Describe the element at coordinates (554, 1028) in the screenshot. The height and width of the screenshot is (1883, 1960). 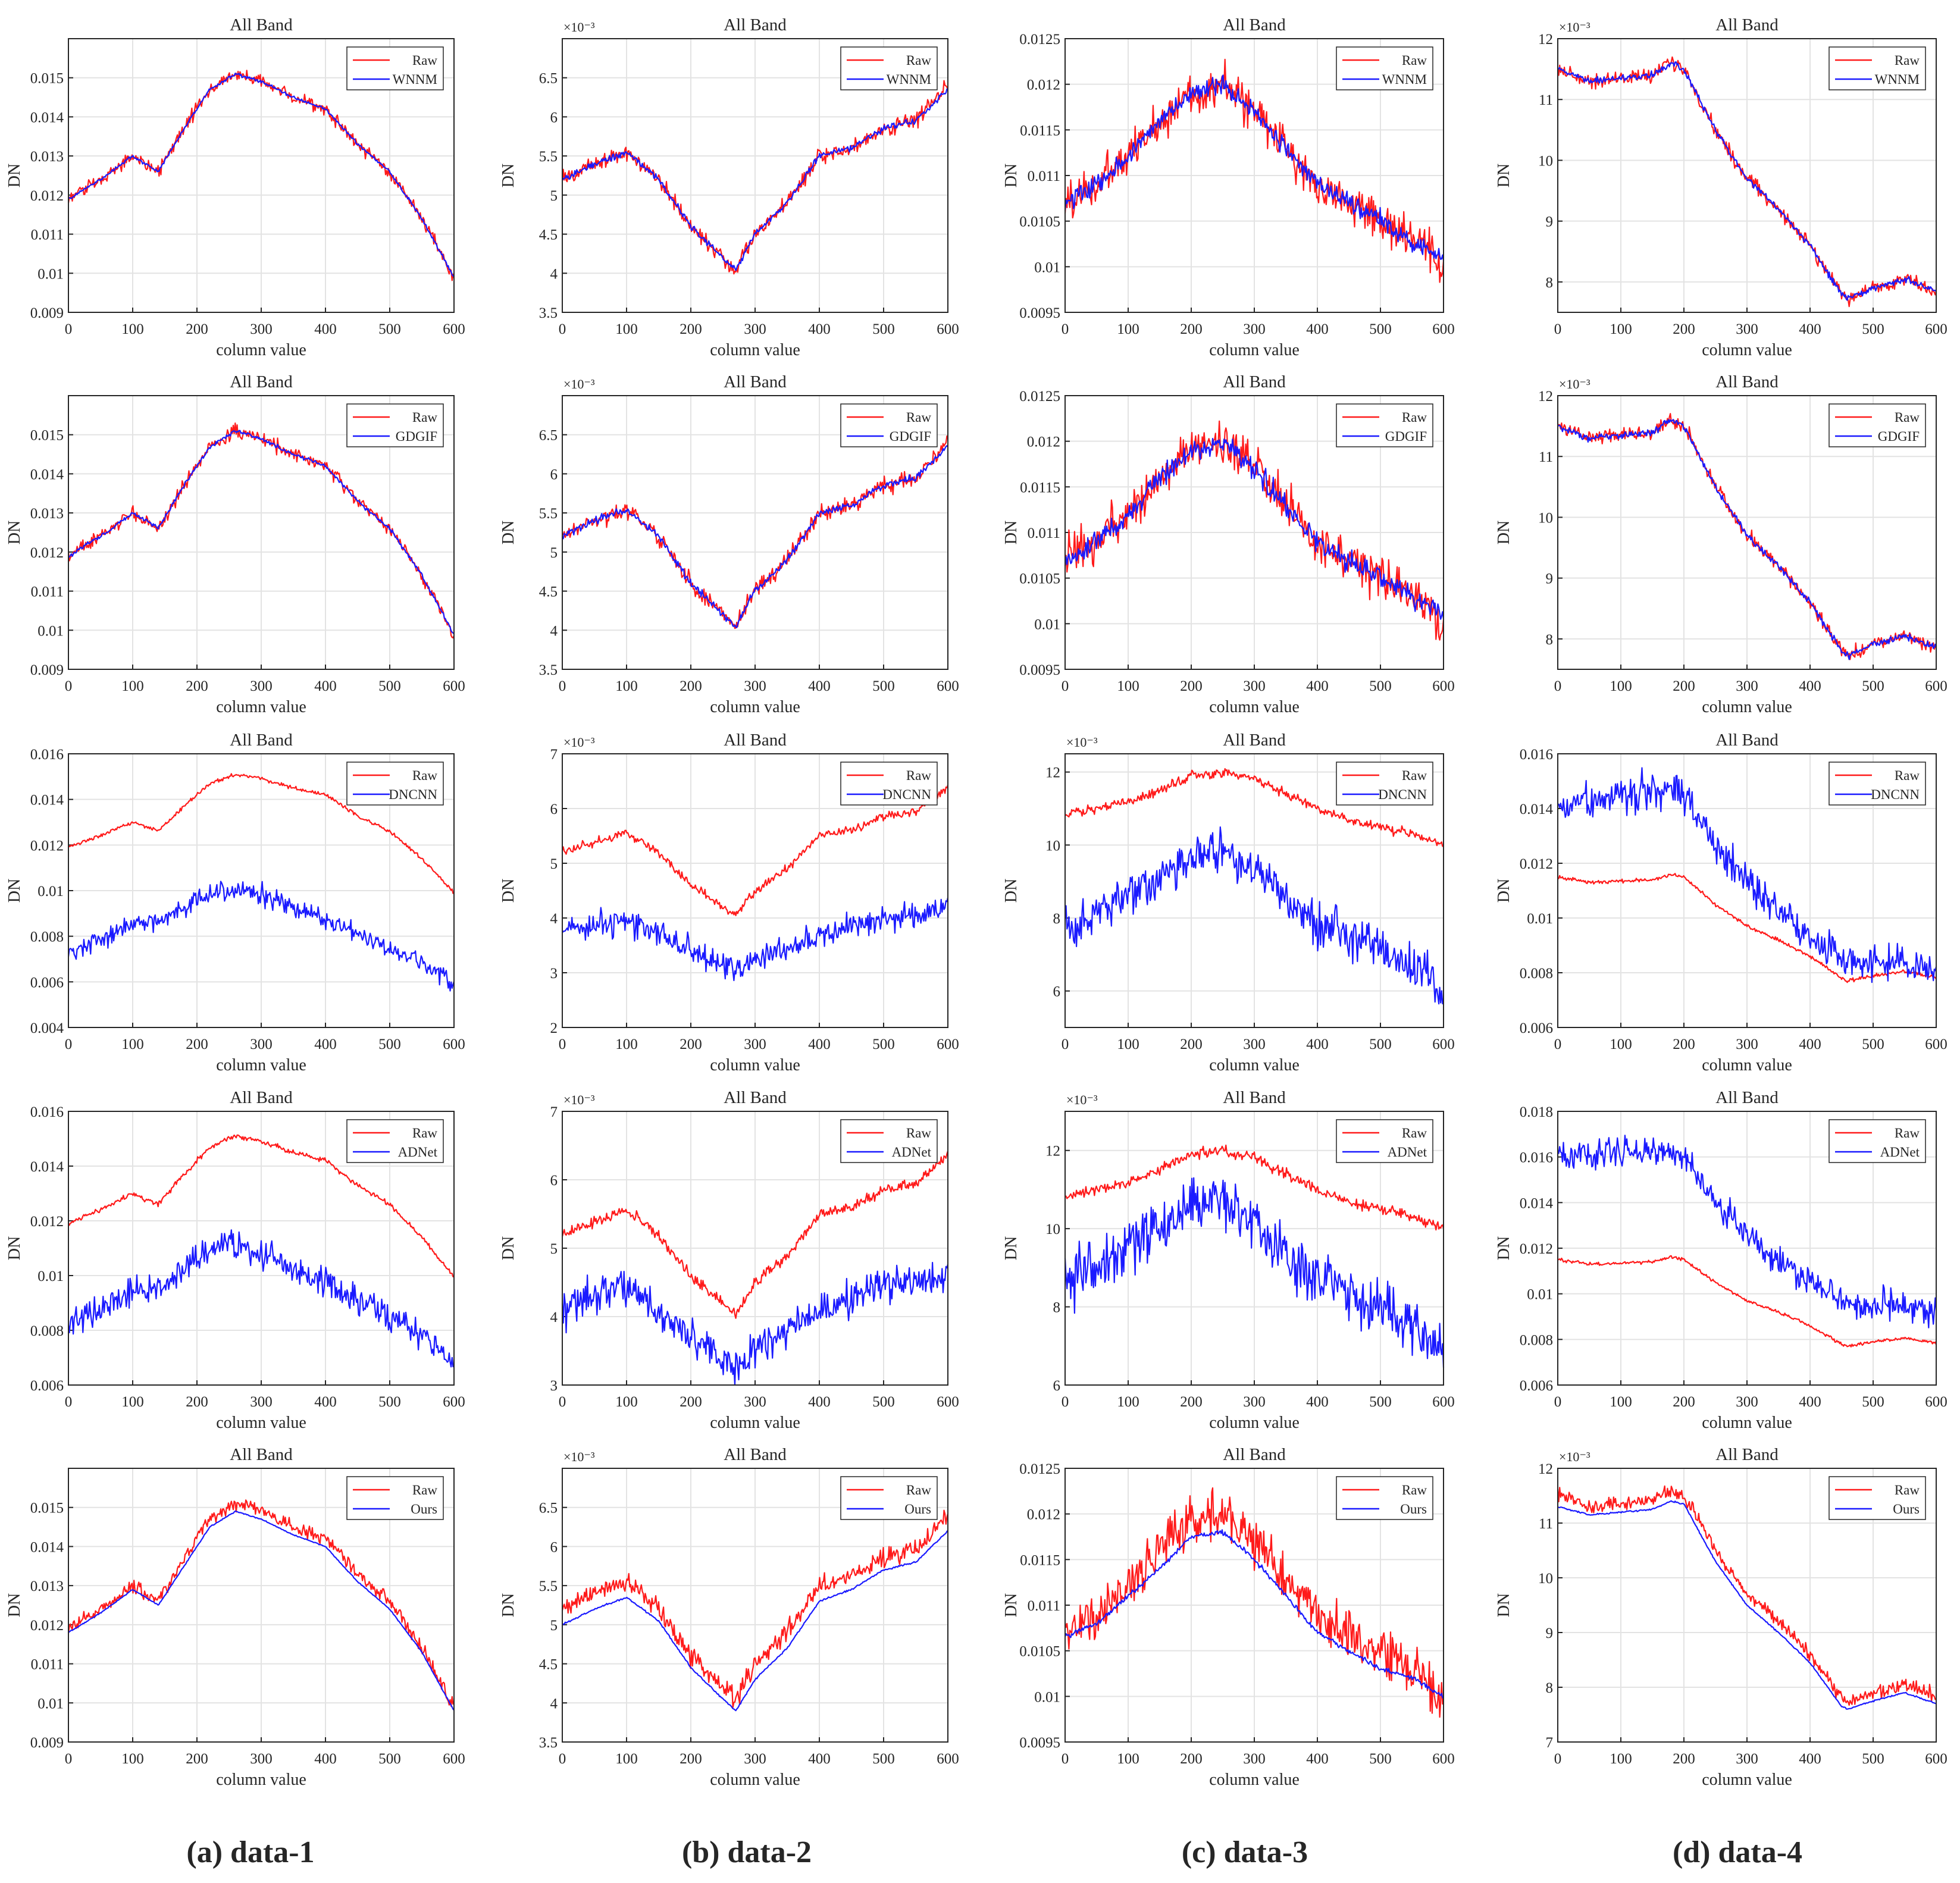
I see `y-tick-label: 2` at that location.